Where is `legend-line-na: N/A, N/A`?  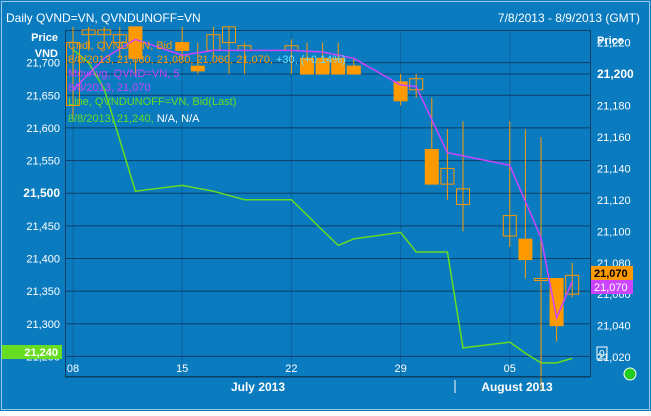
legend-line-na: N/A, N/A is located at coordinates (178, 119).